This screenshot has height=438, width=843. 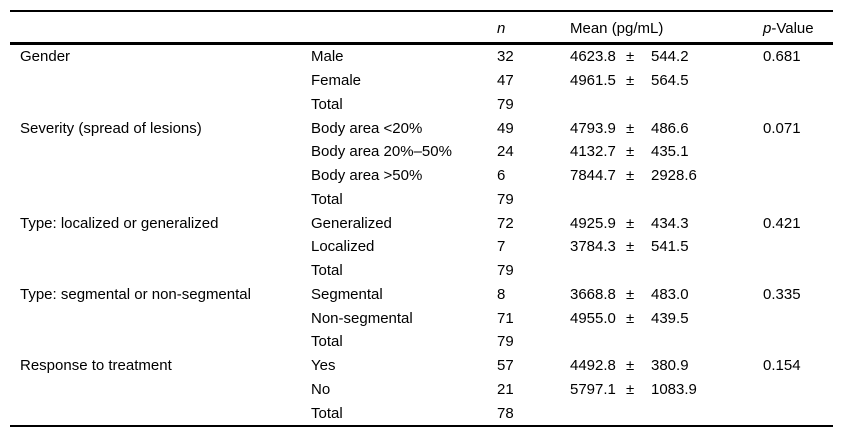 I want to click on row-subcategory: Body area <20%, so click(x=367, y=128).